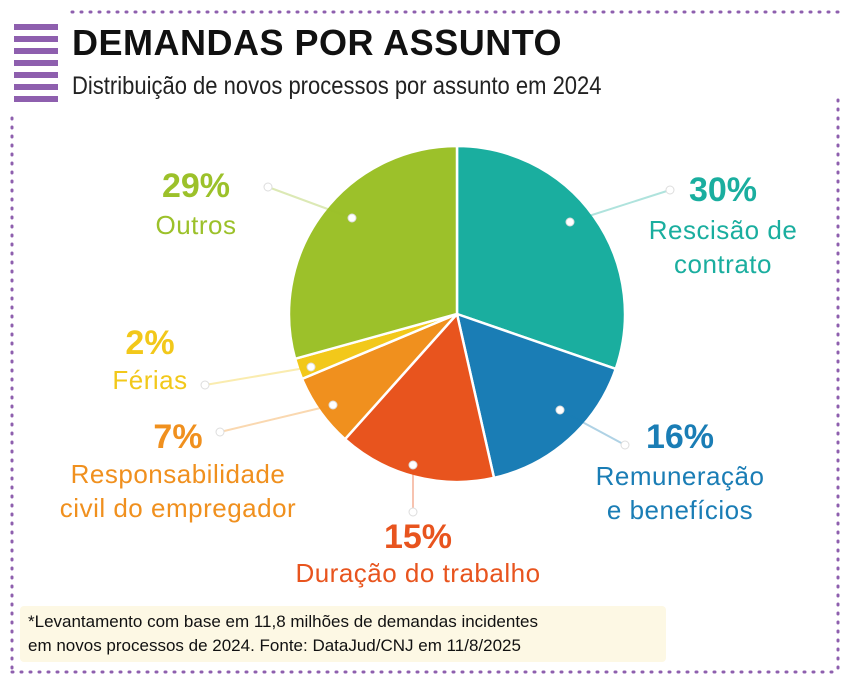 The width and height of the screenshot is (851, 683). What do you see at coordinates (680, 493) in the screenshot?
I see `category-label: Remuneração e benefícios` at bounding box center [680, 493].